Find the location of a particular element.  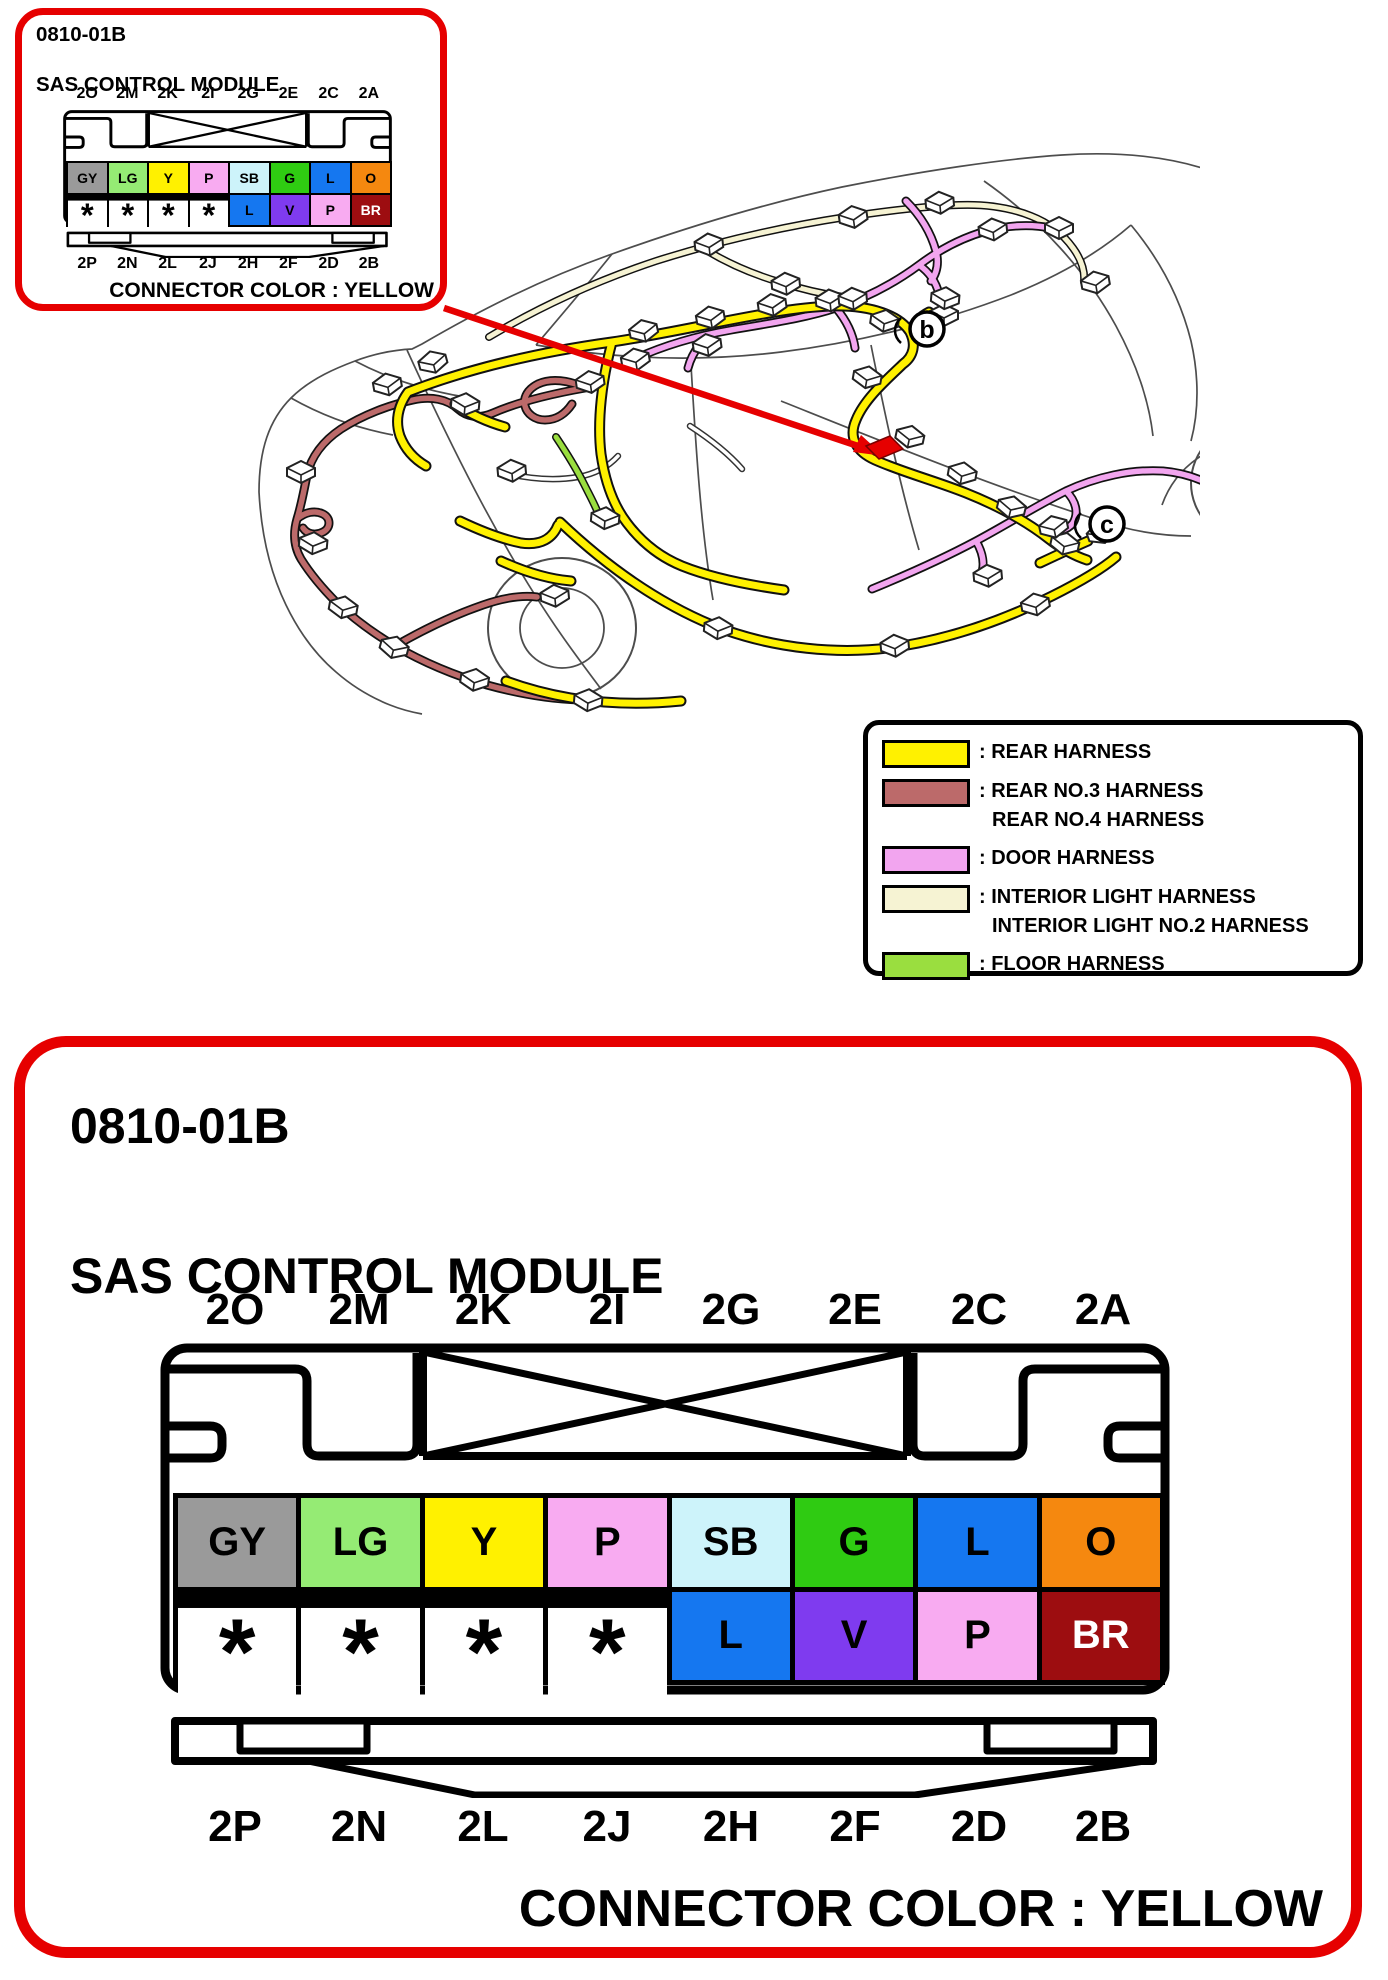

legend-swatch-rear is located at coordinates (926, 754).